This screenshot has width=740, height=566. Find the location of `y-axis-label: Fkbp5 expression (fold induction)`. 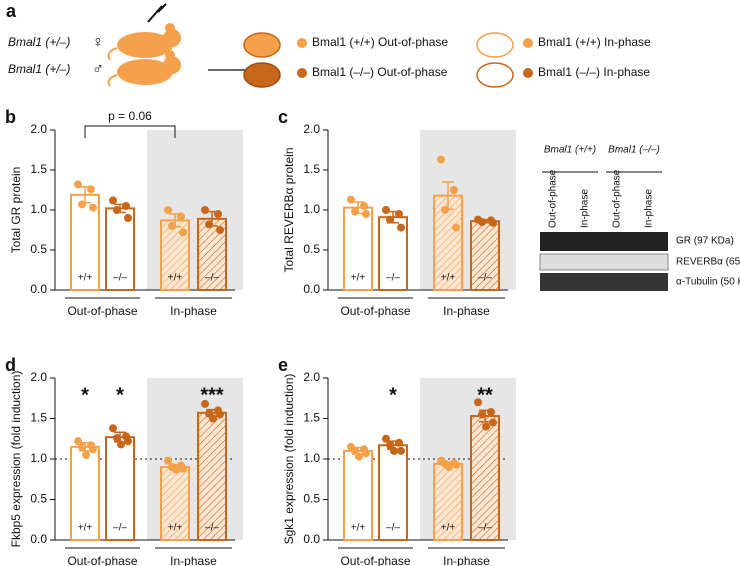

y-axis-label: Fkbp5 expression (fold induction) is located at coordinates (16, 459).